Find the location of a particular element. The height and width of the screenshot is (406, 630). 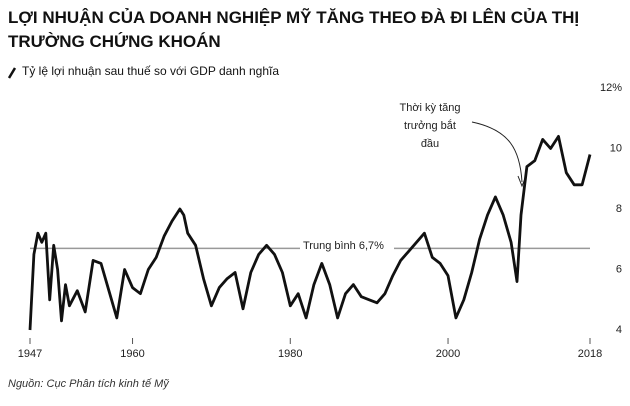

x-tick-label: 1980 is located at coordinates (290, 354).